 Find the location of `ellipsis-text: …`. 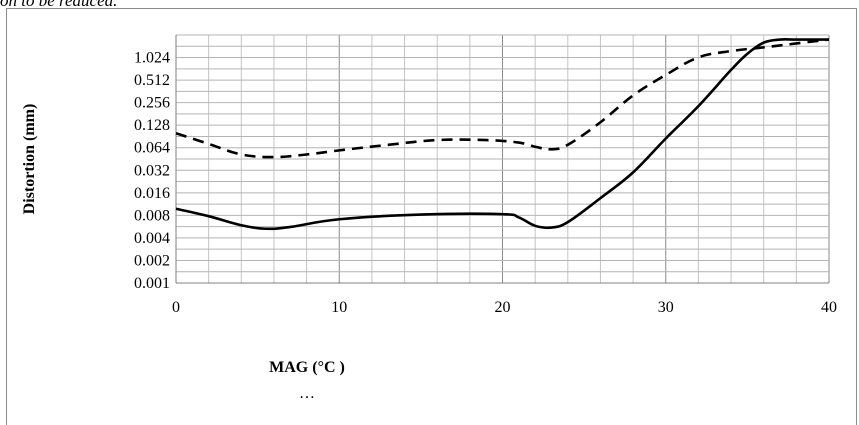

ellipsis-text: … is located at coordinates (307, 393).